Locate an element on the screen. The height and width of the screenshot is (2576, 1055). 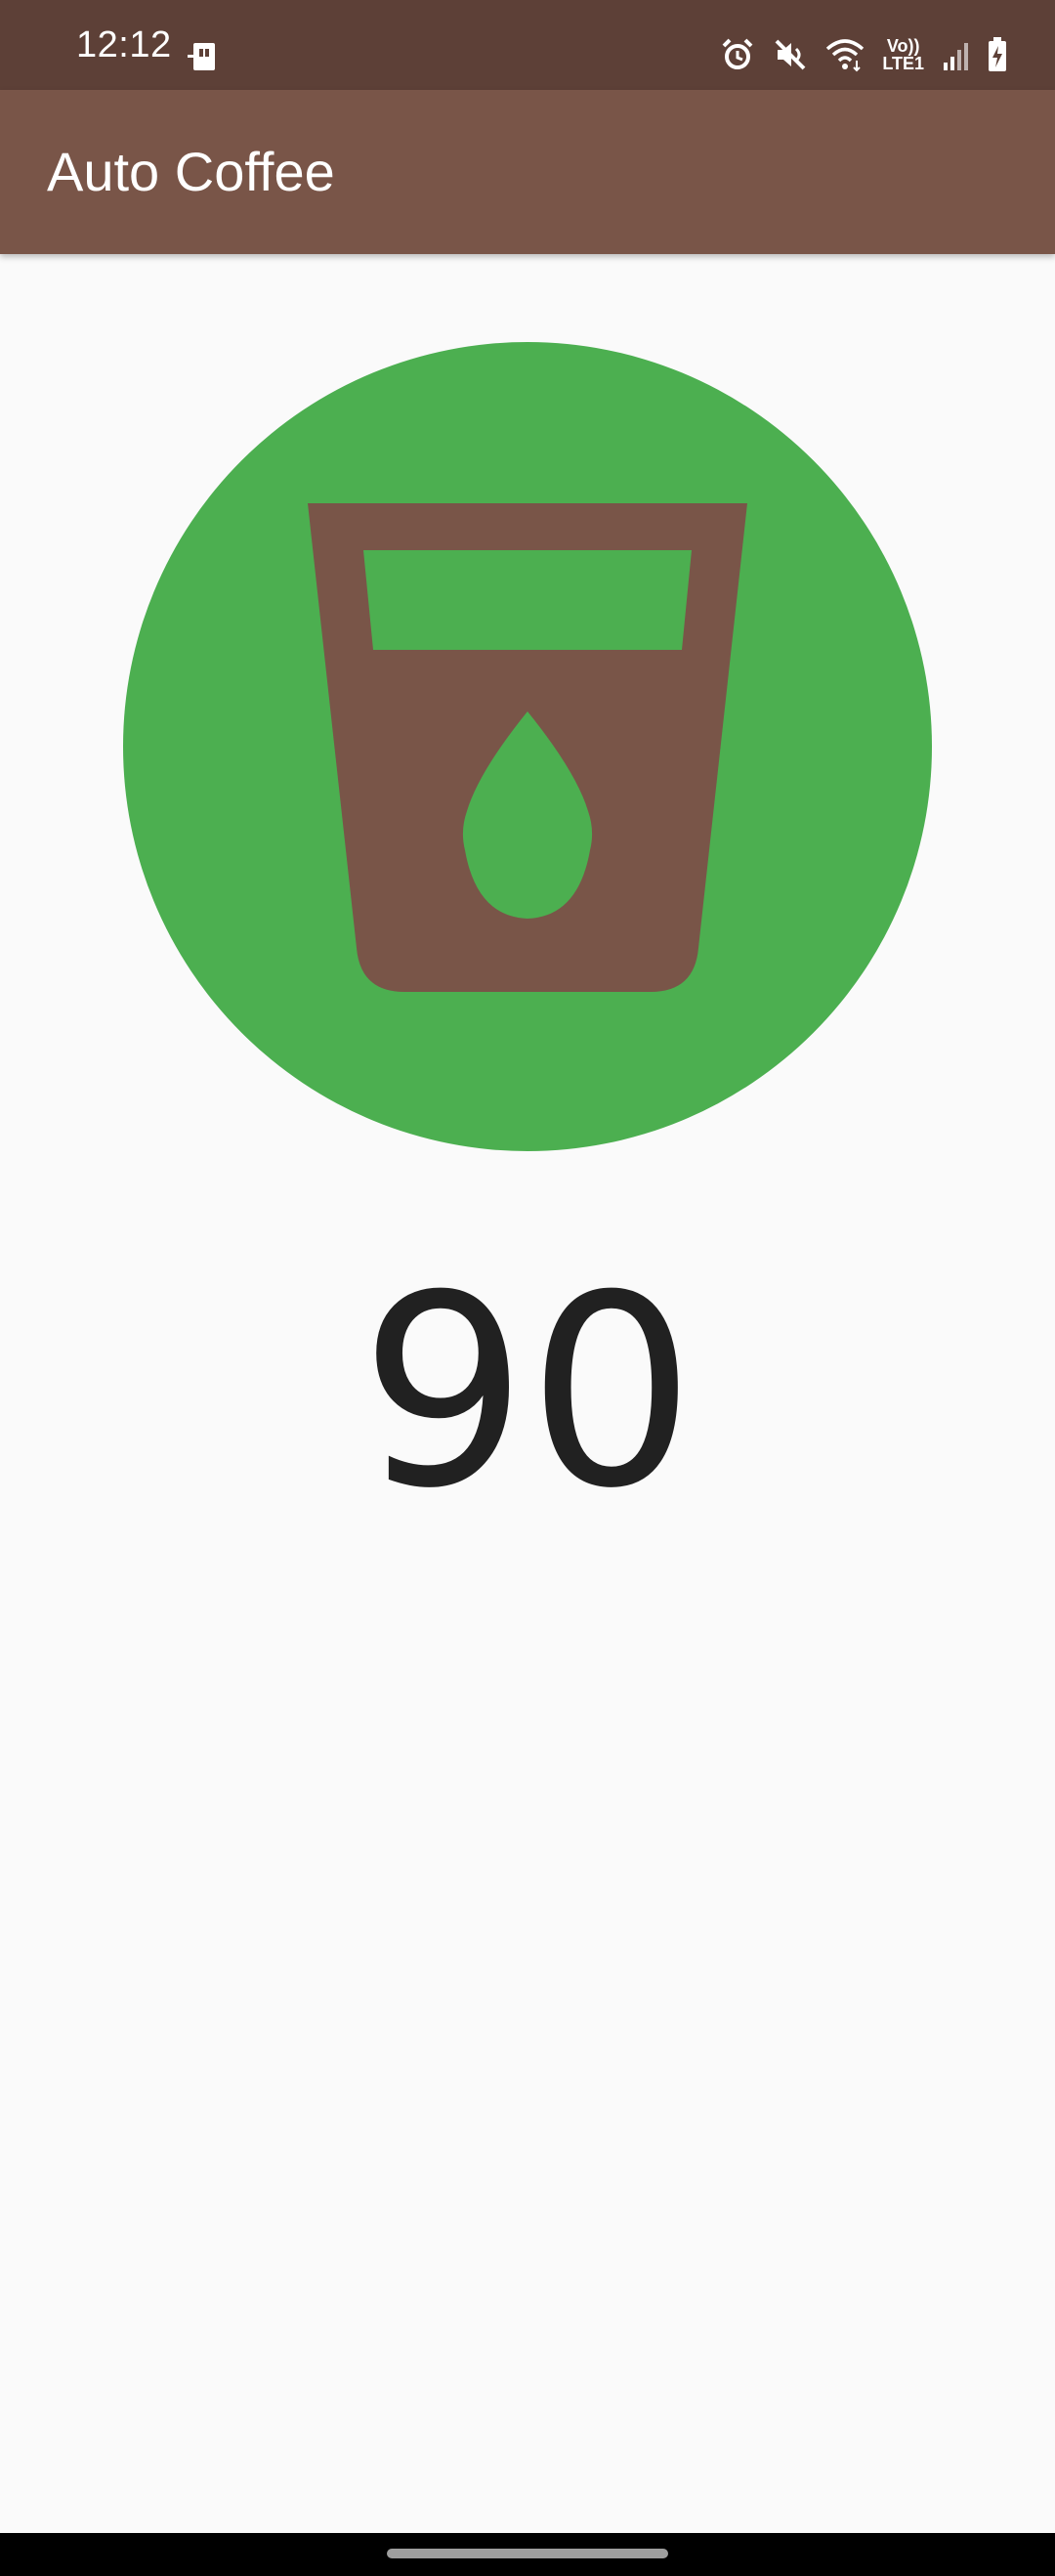
lte-icon: Vo)) LTE1 is located at coordinates (903, 55).